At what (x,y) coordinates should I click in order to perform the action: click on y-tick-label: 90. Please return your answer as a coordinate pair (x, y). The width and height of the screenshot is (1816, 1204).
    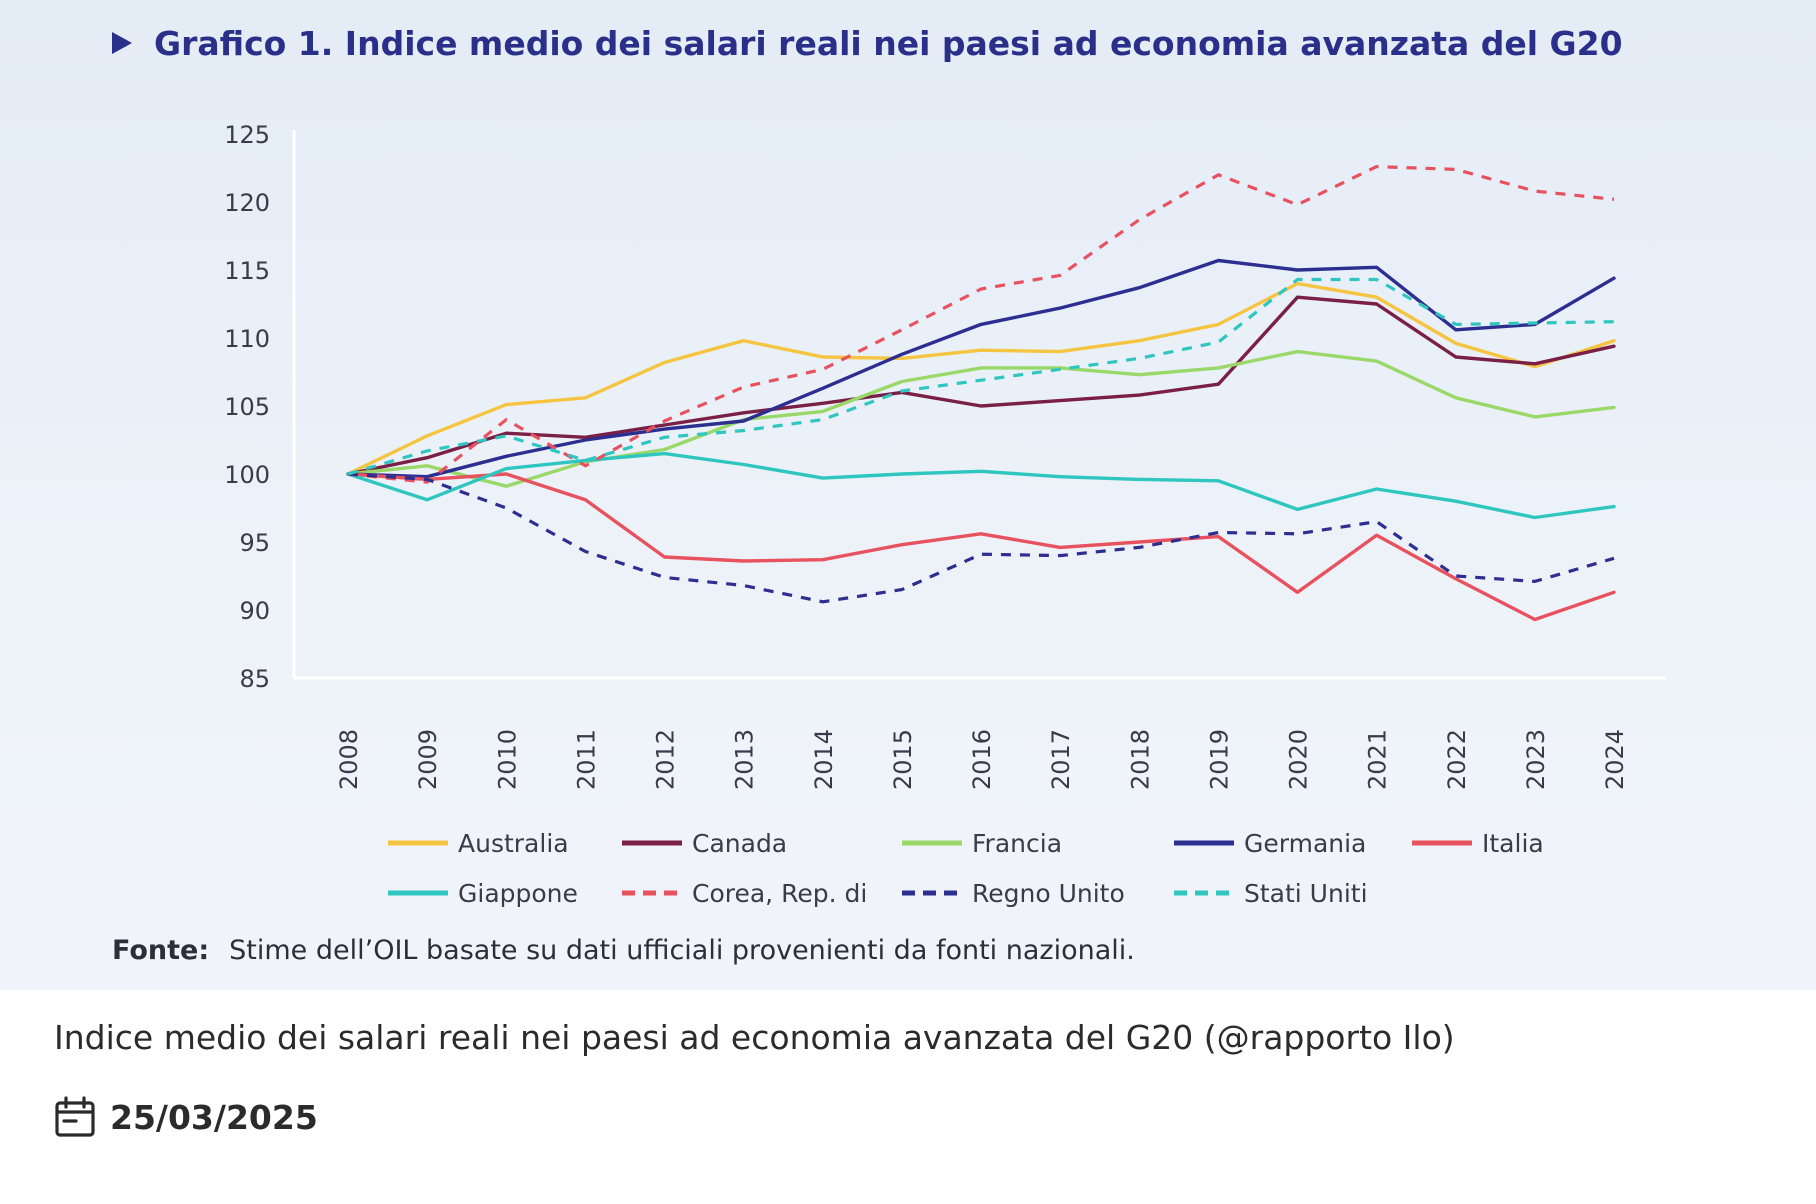
    Looking at the image, I should click on (254, 611).